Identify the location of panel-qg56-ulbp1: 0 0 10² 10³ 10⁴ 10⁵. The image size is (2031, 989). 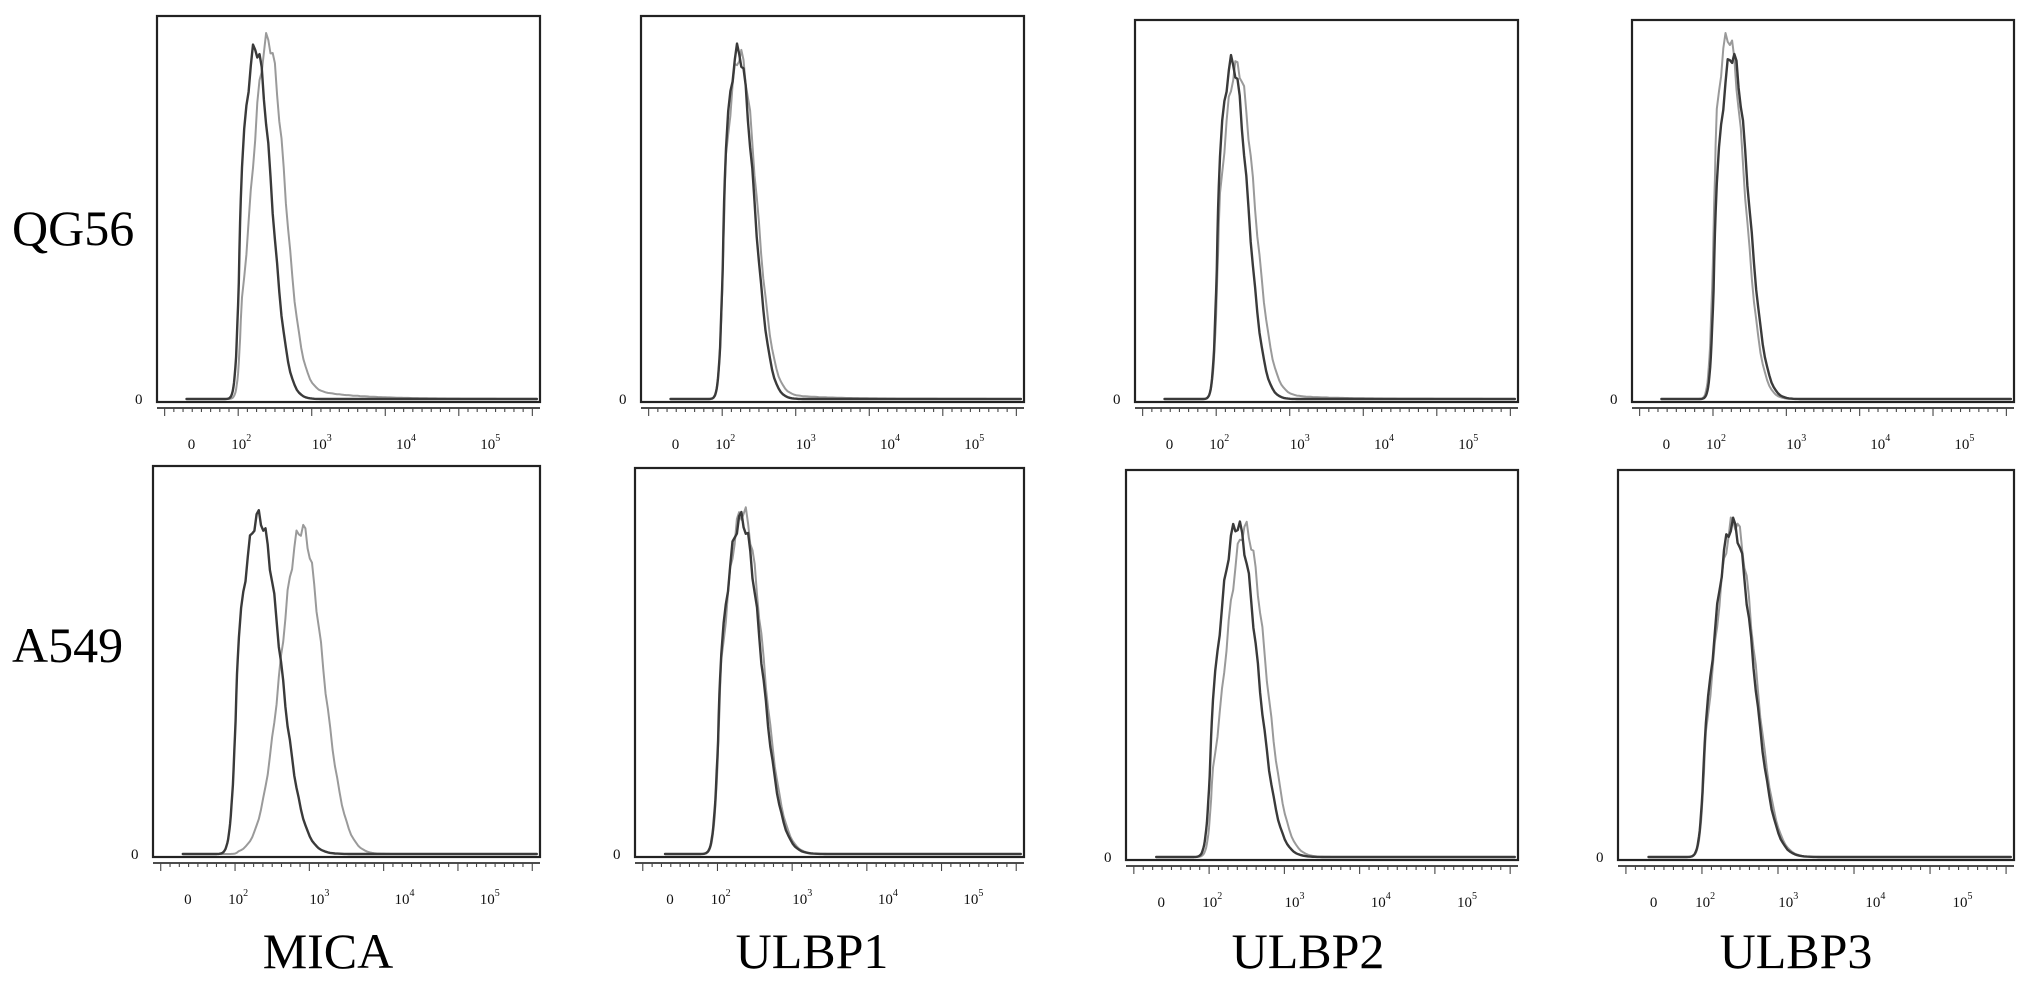
(822, 233).